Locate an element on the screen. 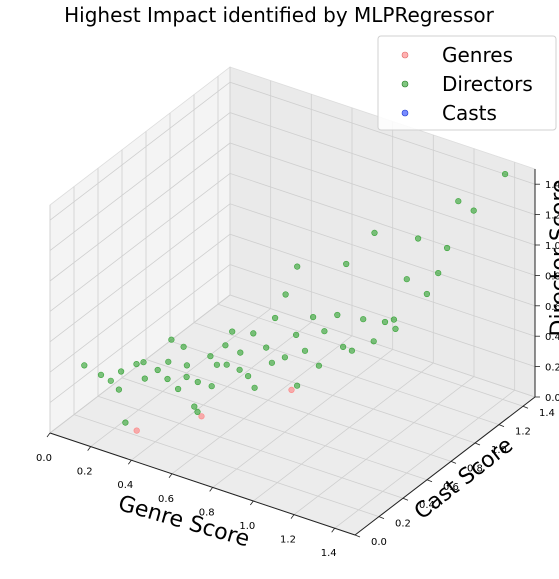  x-tick-label: 1.4 is located at coordinates (329, 553).